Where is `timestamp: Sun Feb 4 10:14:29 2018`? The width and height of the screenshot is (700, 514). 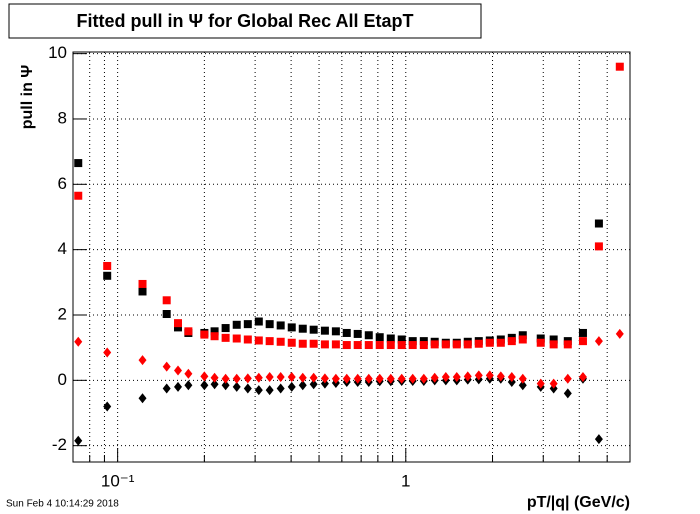 timestamp: Sun Feb 4 10:14:29 2018 is located at coordinates (62, 504).